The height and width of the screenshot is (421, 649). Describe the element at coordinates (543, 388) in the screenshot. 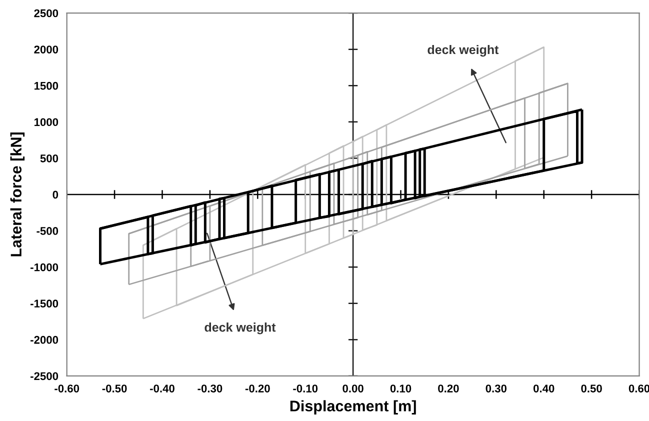

I see `x-tick-label: 0.40` at that location.